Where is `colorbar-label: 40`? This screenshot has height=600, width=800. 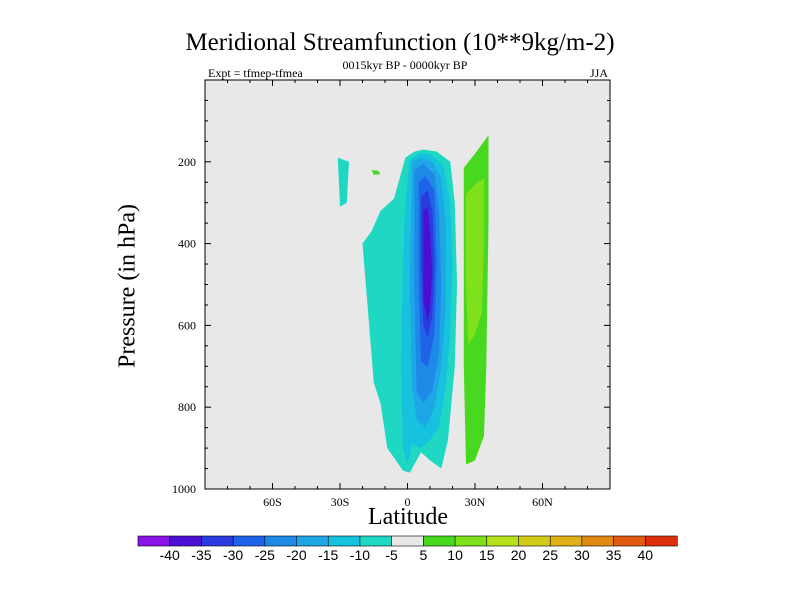 colorbar-label: 40 is located at coordinates (646, 555).